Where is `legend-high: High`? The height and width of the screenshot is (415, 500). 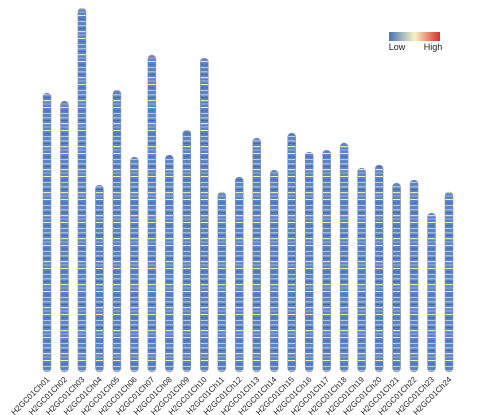
legend-high: High is located at coordinates (433, 47).